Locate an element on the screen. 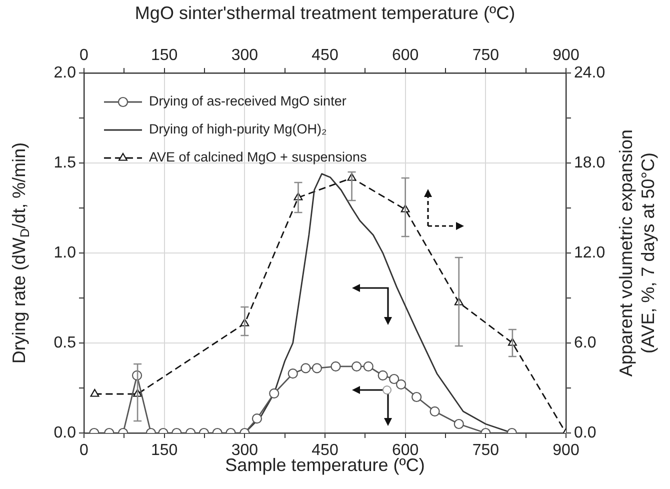 The width and height of the screenshot is (670, 489). x-tick-label: 0 is located at coordinates (84, 451).